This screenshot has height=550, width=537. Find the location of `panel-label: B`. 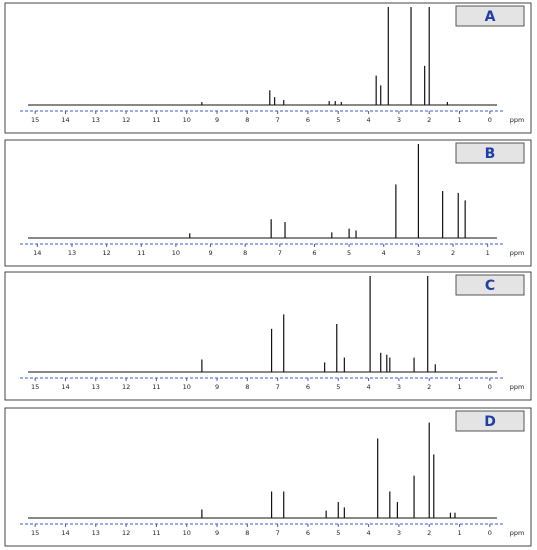

panel-label: B is located at coordinates (490, 154).